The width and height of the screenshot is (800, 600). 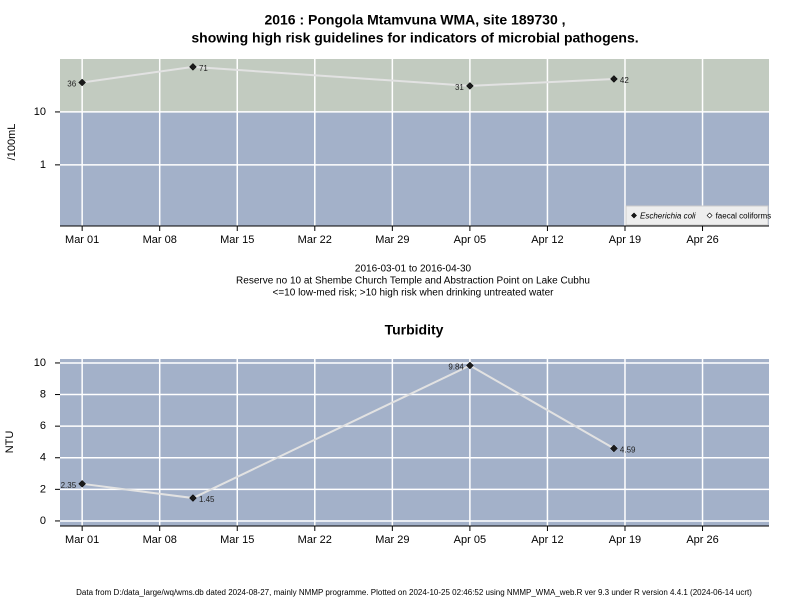 What do you see at coordinates (744, 216) in the screenshot?
I see `legend-label: faecal coliforms` at bounding box center [744, 216].